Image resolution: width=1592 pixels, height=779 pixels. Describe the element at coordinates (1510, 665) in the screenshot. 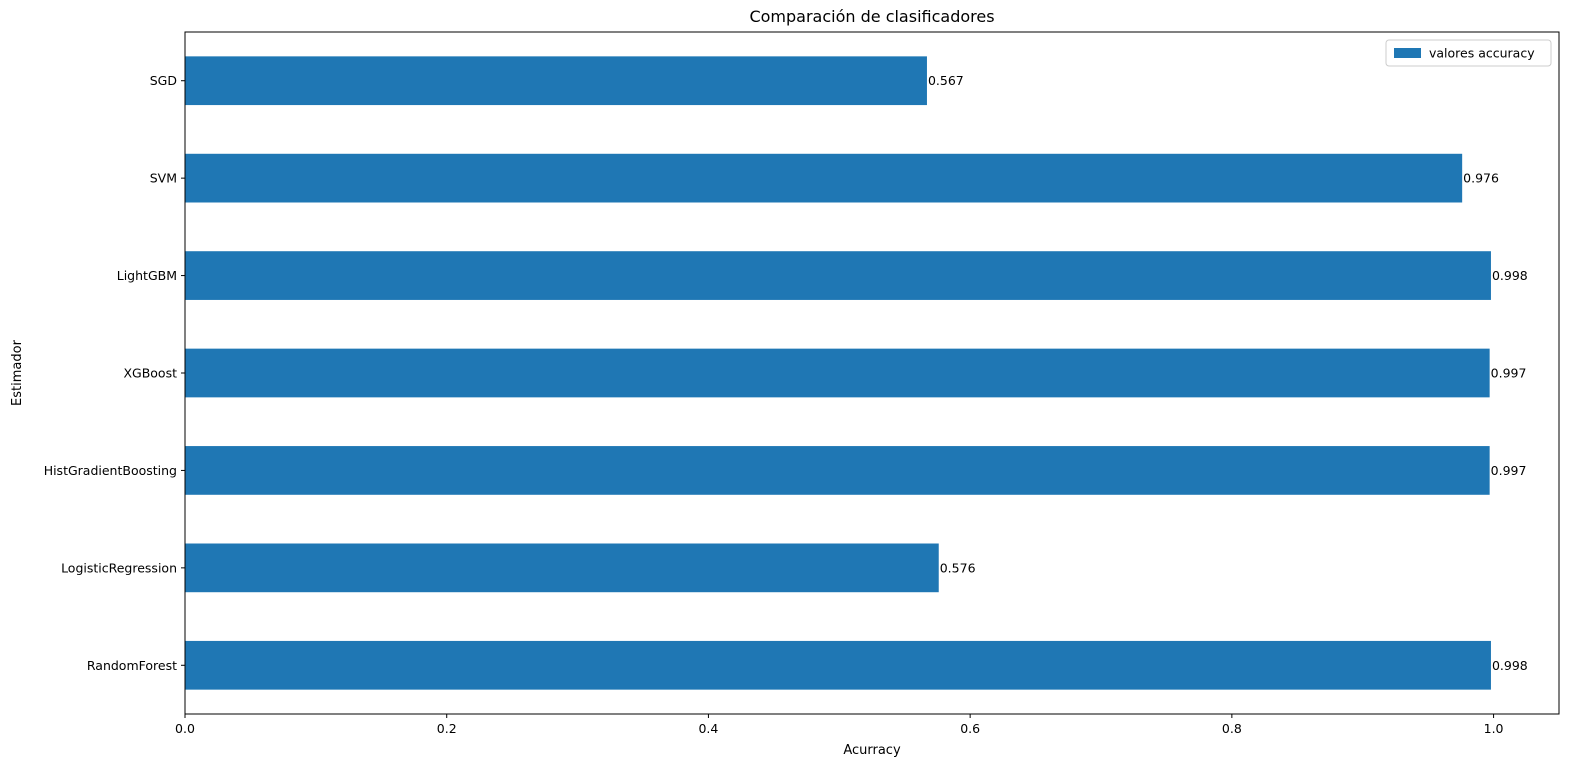

I see `data-label-randomforest: 0.998` at that location.